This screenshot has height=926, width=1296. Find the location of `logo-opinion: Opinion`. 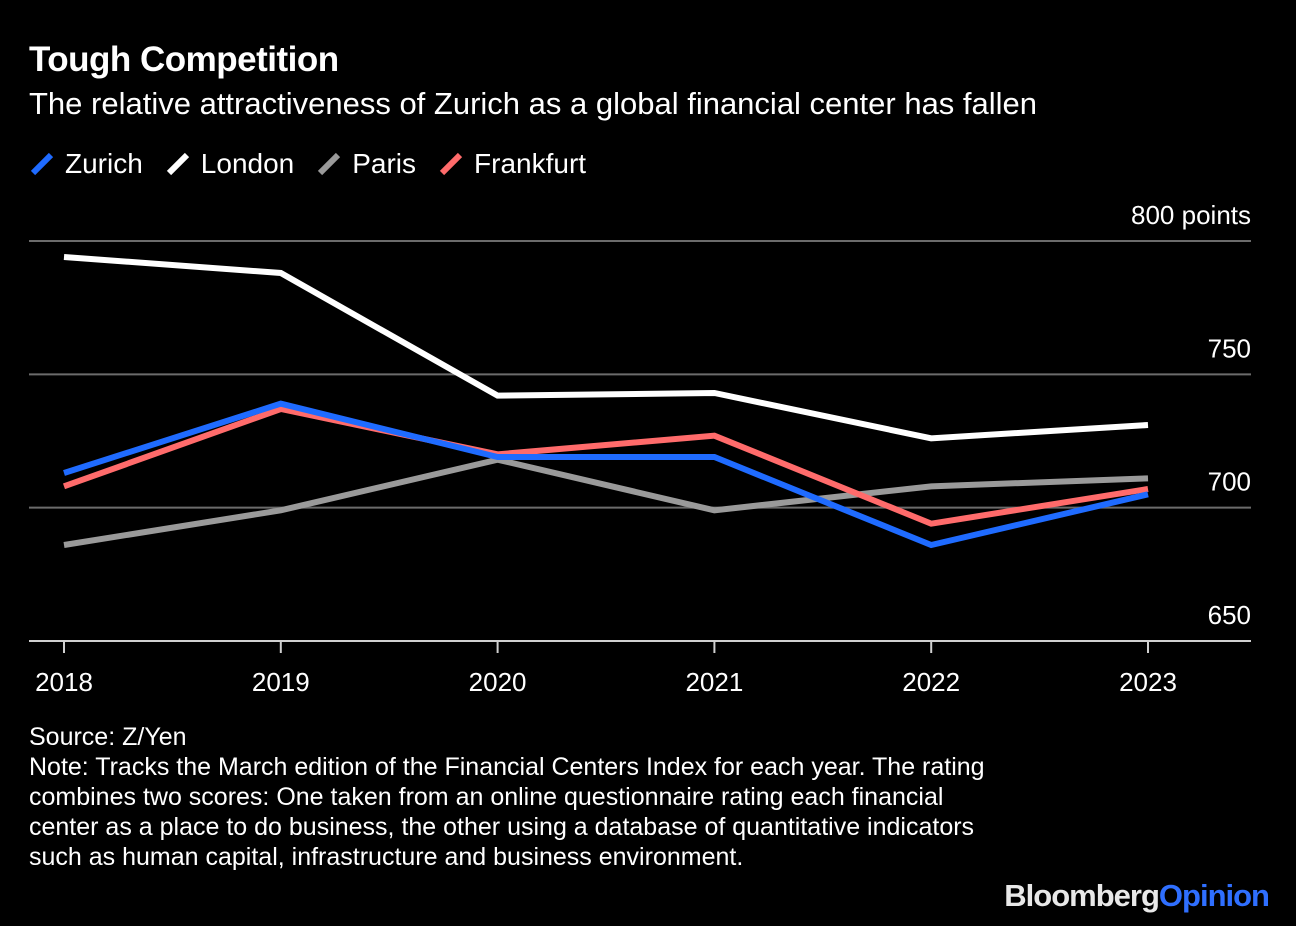

logo-opinion: Opinion is located at coordinates (1214, 895).